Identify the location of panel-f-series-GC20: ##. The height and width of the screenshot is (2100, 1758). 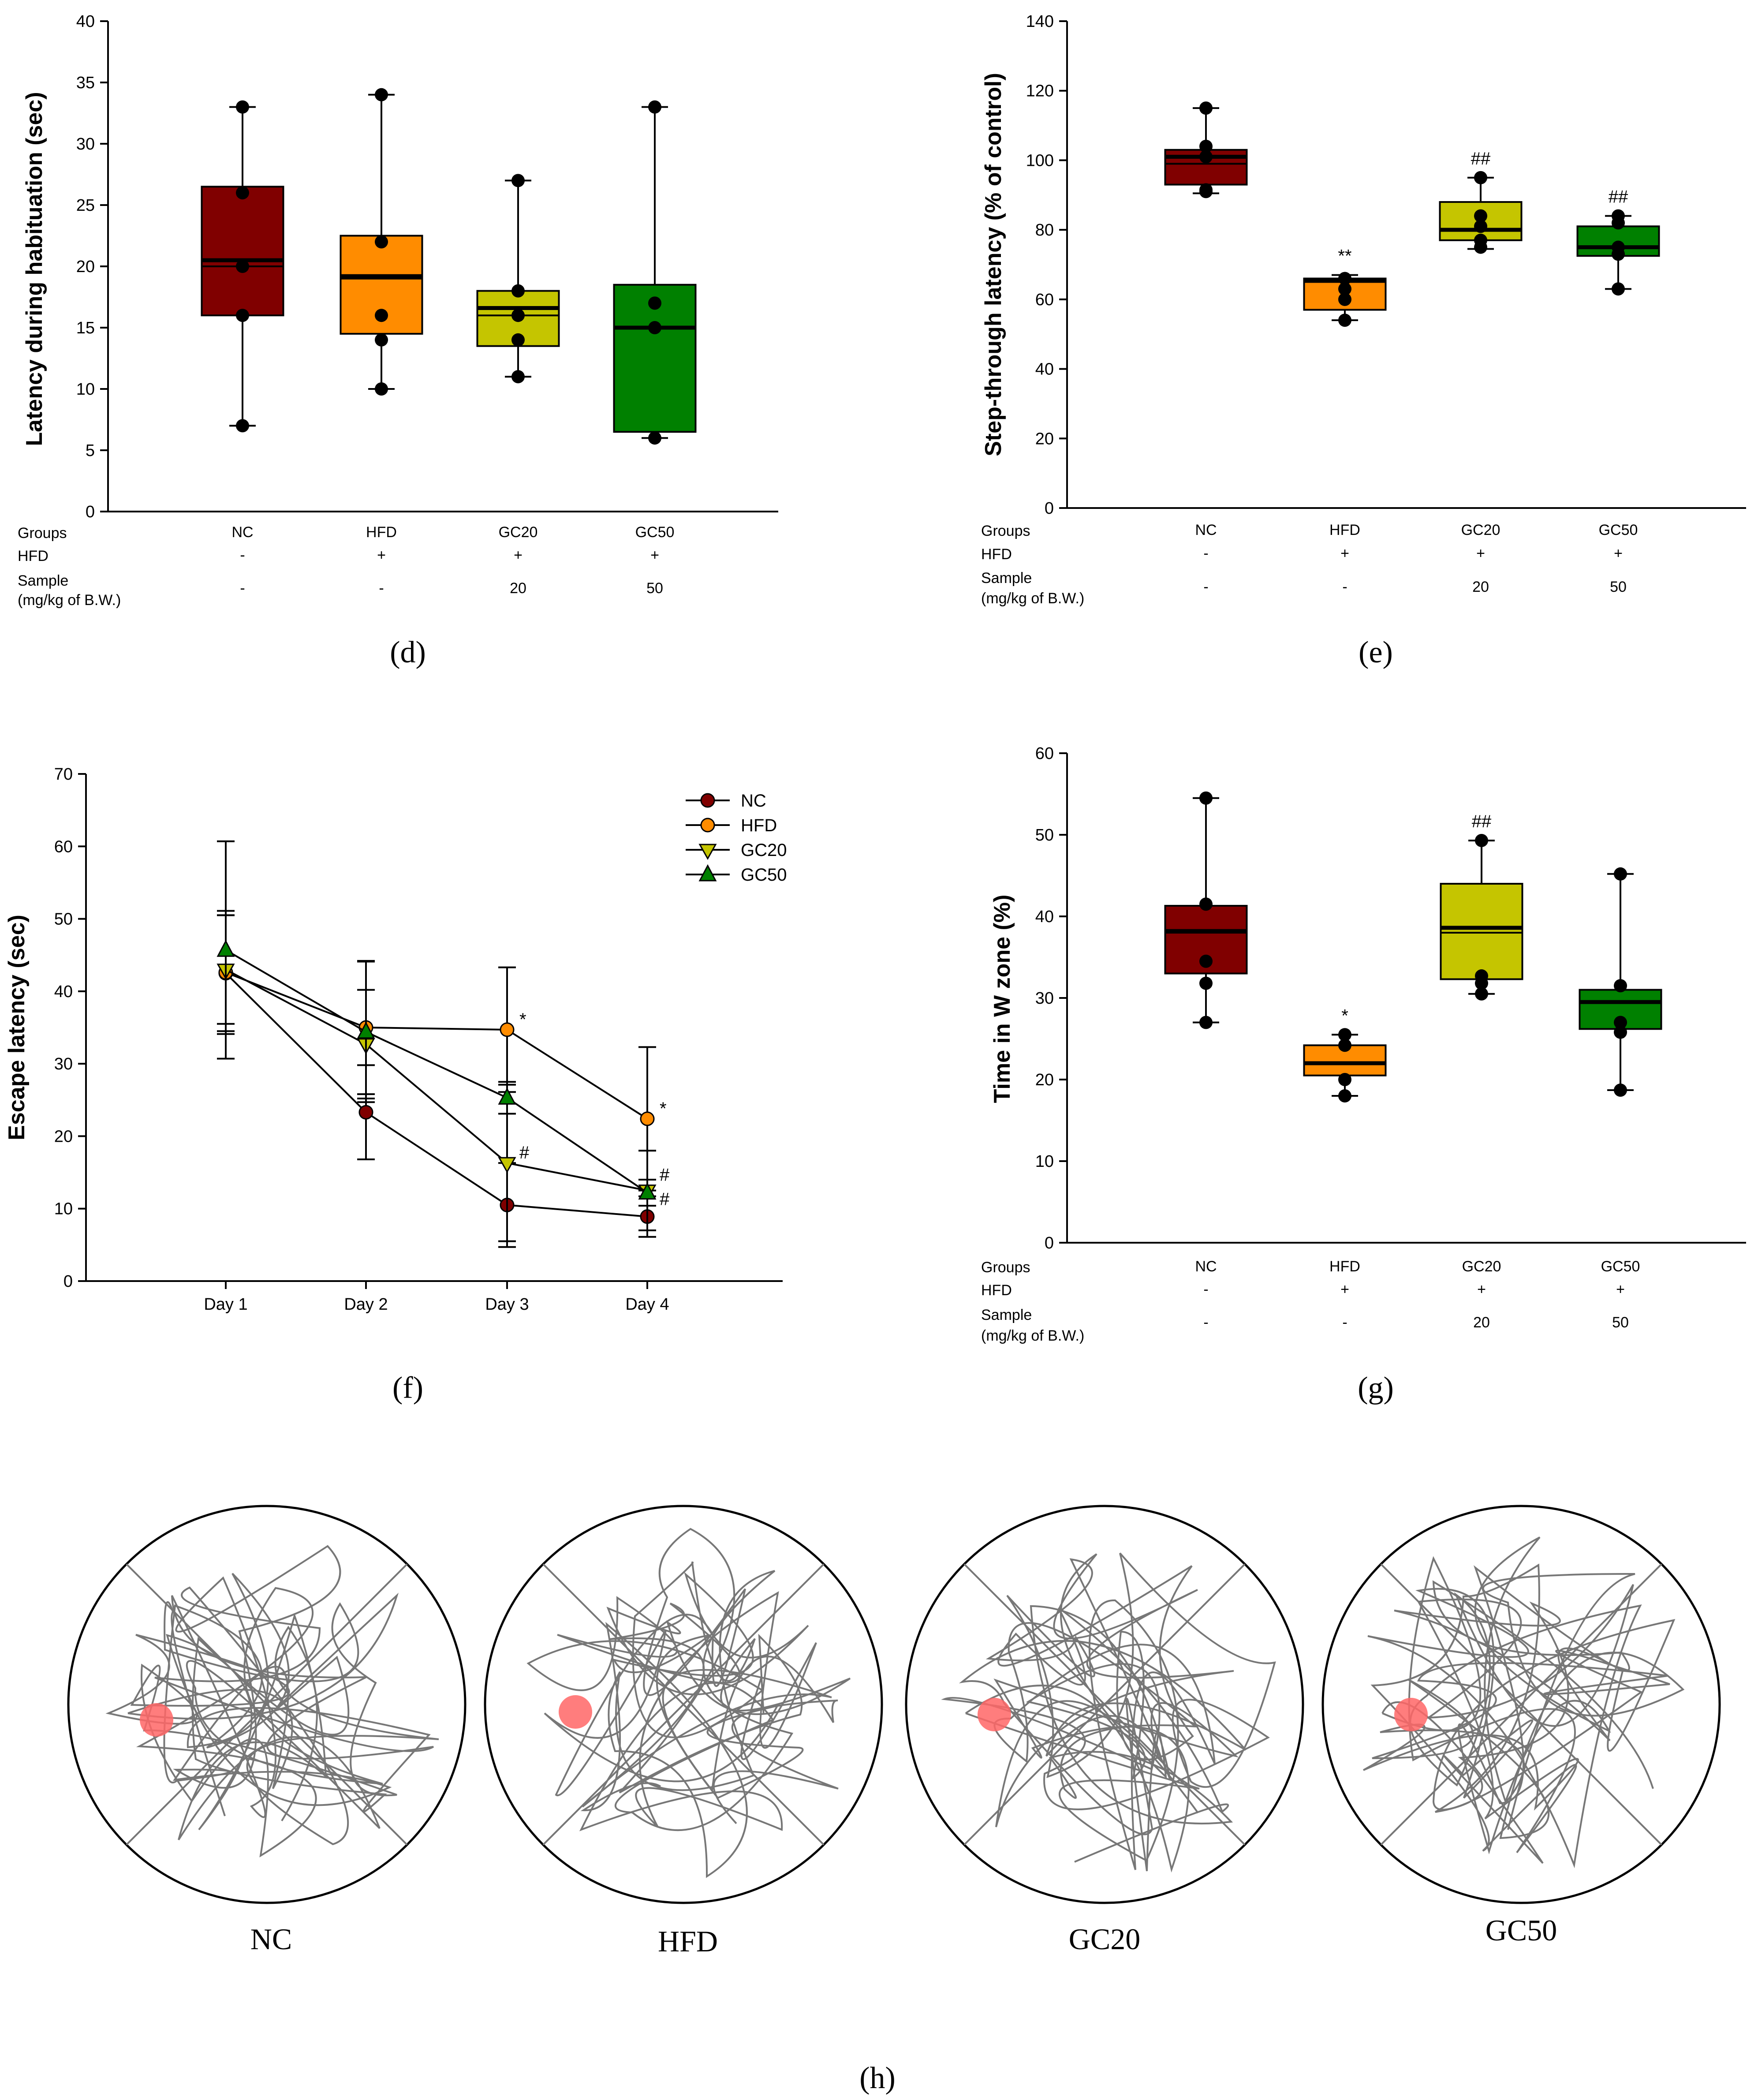
(443, 1078).